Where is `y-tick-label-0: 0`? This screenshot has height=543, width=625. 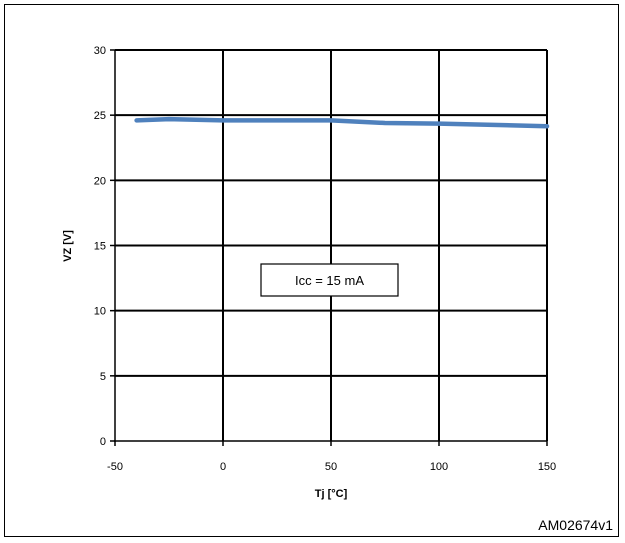 y-tick-label-0: 0 is located at coordinates (103, 442).